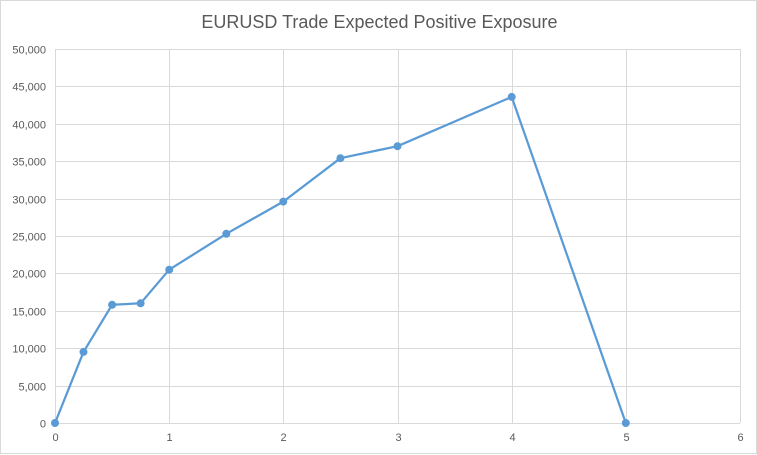 Image resolution: width=757 pixels, height=455 pixels. What do you see at coordinates (29, 238) in the screenshot?
I see `y-tick-label: 25,000` at bounding box center [29, 238].